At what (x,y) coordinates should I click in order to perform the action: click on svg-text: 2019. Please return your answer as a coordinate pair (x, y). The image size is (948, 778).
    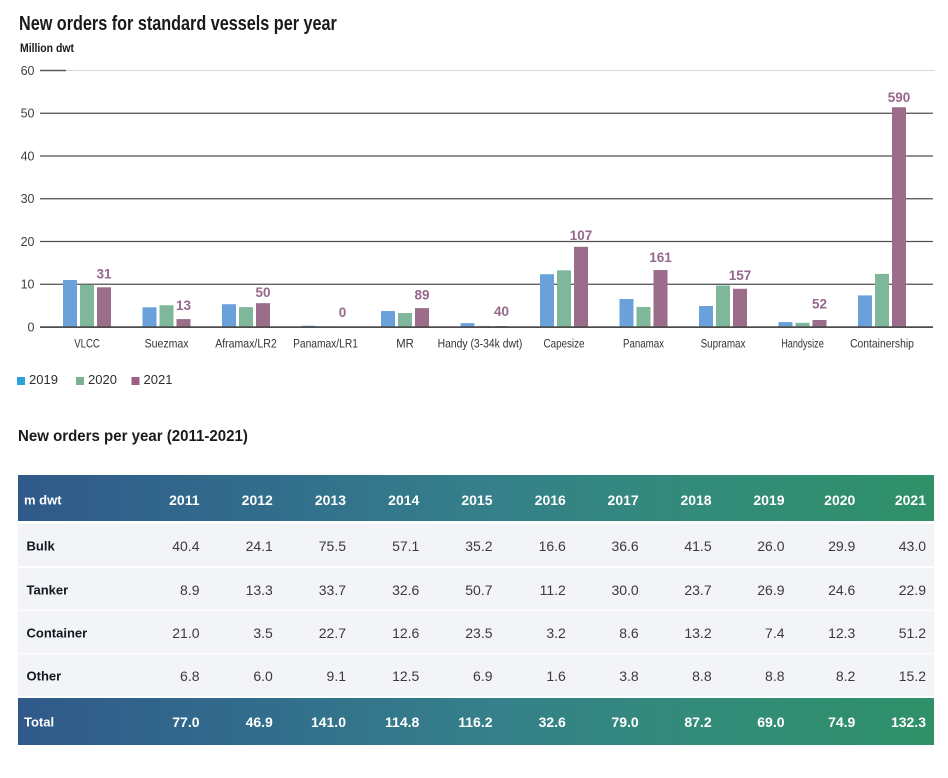
    Looking at the image, I should click on (43, 379).